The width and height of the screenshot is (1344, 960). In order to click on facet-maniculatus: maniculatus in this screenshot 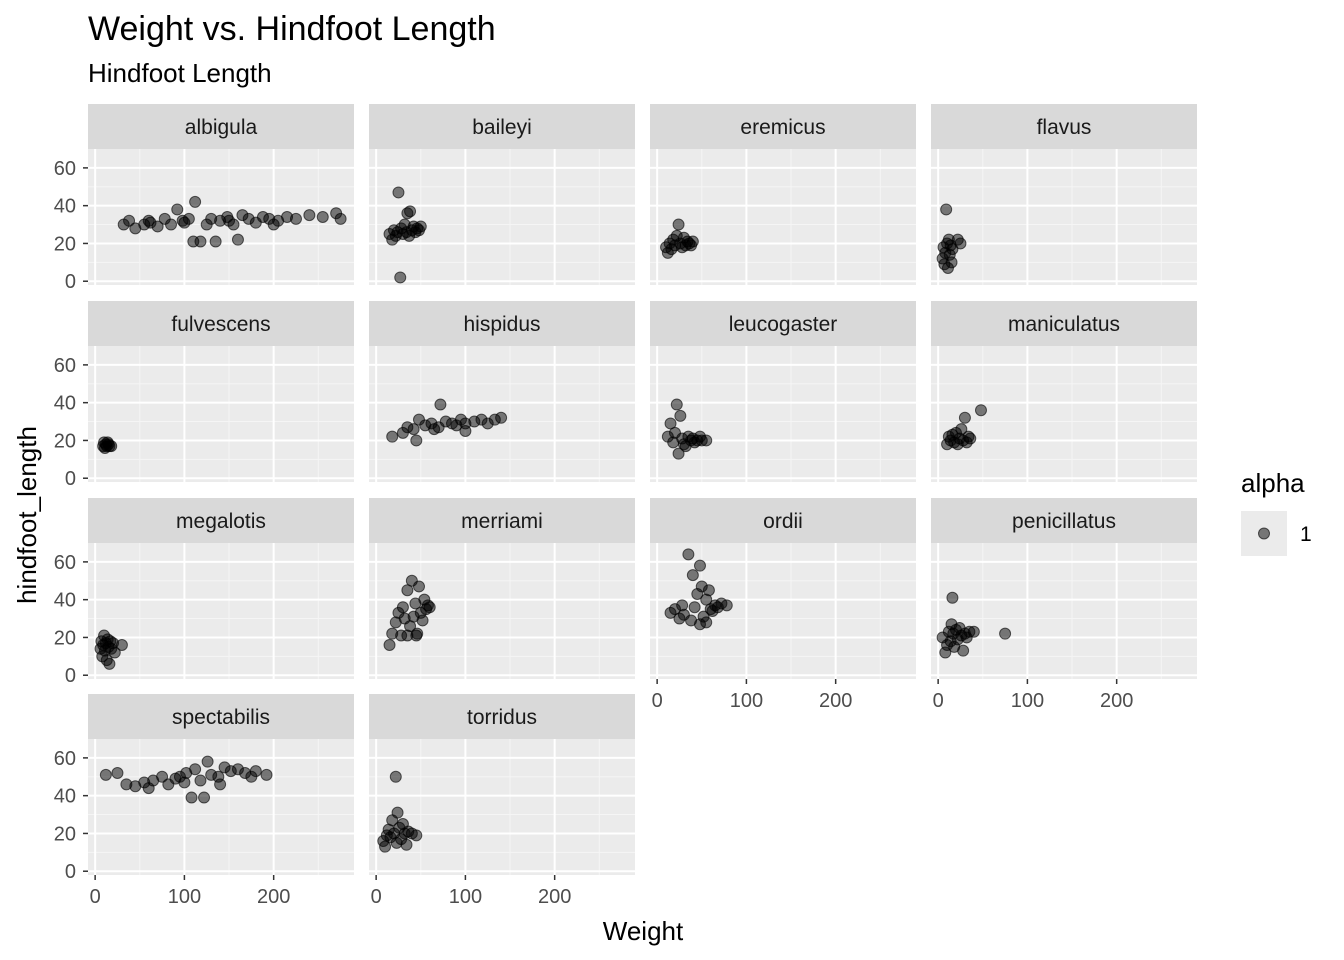, I will do `click(1064, 391)`.